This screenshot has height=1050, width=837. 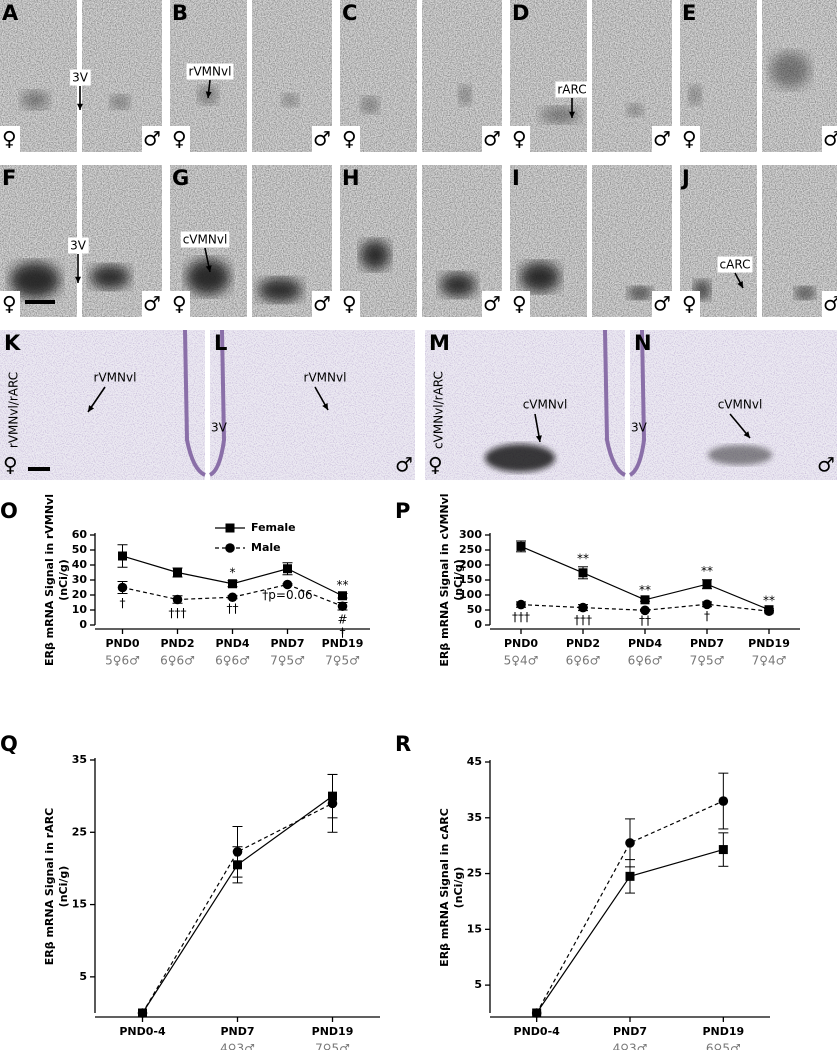 I want to click on x-tick-label: PND0-4, so click(x=142, y=1031).